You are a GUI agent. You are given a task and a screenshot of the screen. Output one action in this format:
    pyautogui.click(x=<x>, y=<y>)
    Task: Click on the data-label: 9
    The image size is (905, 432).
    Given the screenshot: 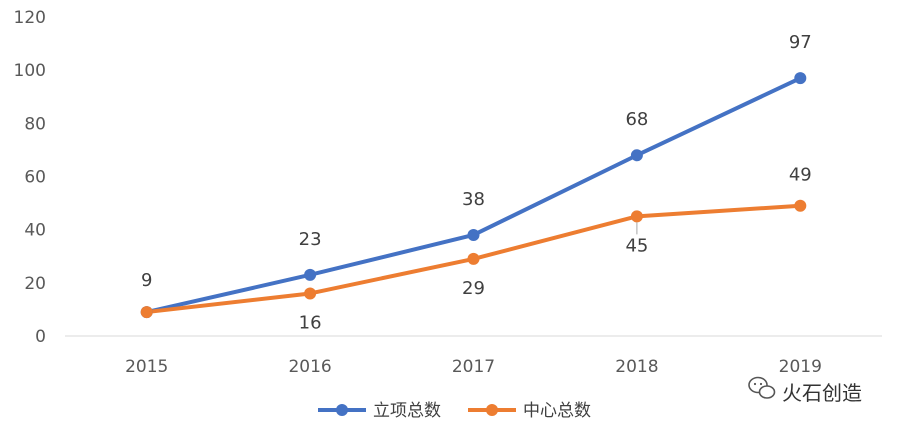 What is the action you would take?
    pyautogui.click(x=146, y=280)
    